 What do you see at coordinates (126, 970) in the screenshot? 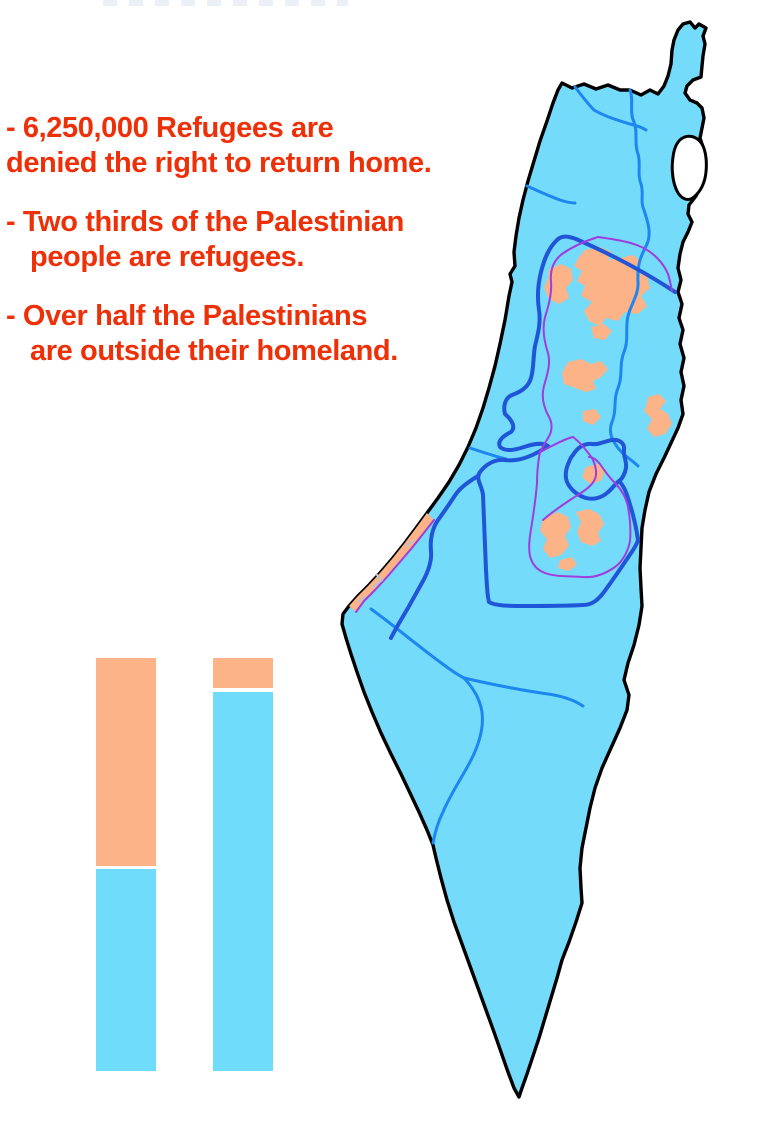
I see `bar-left-blue-segment` at bounding box center [126, 970].